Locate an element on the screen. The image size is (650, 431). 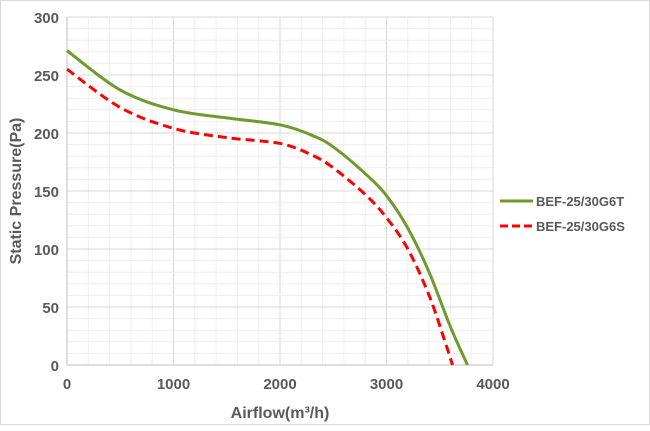
x-tick-label: 1000 is located at coordinates (173, 384).